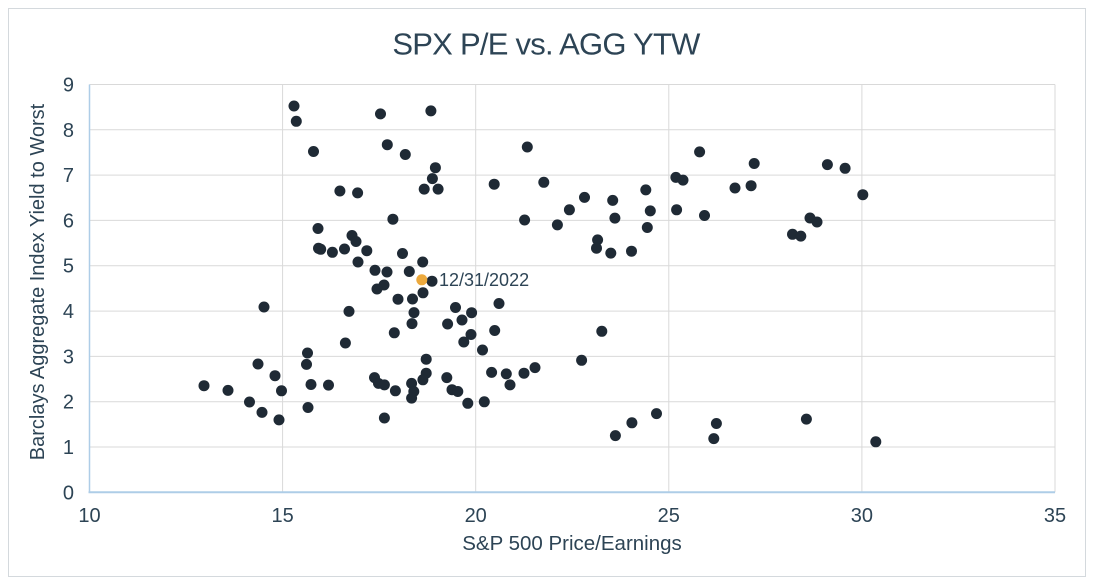 This screenshot has height=585, width=1100. I want to click on svg-text: 0, so click(68, 493).